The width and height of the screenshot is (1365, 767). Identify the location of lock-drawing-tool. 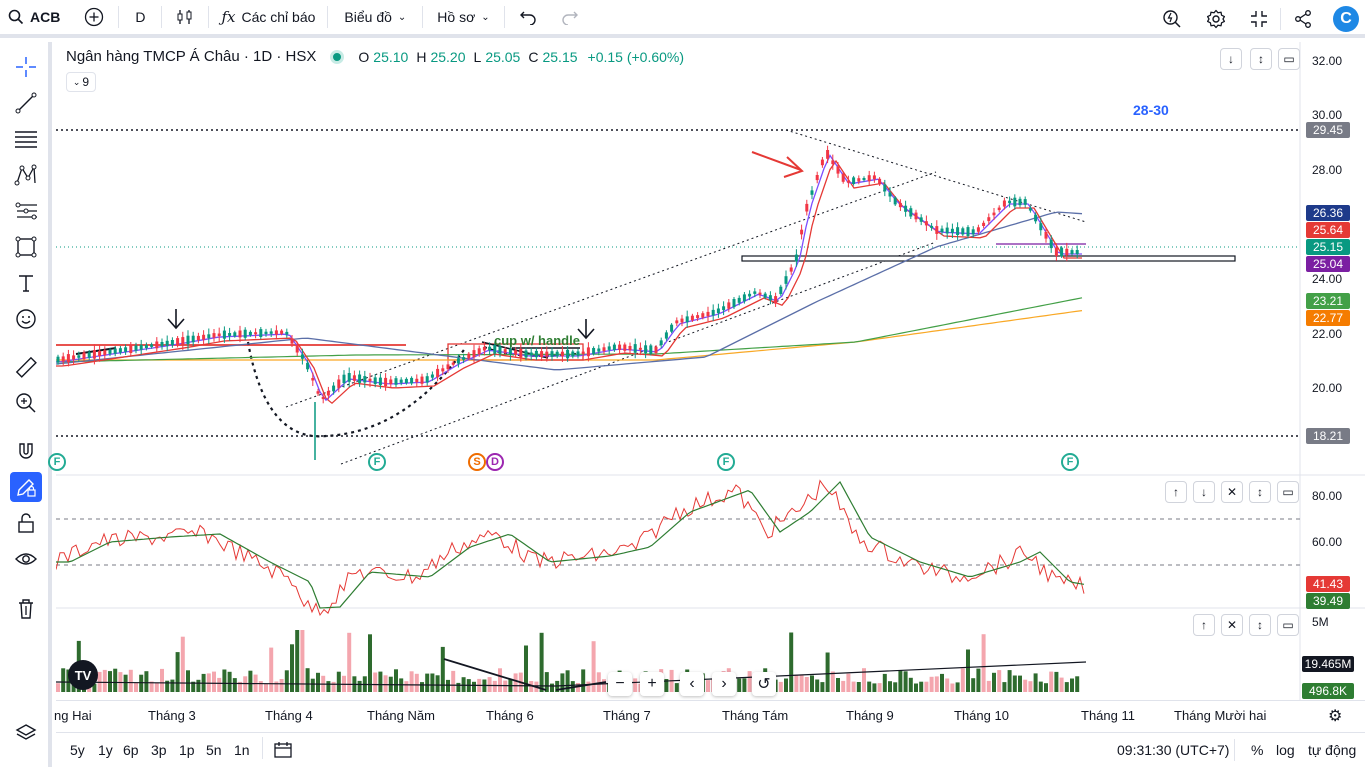
(26, 487).